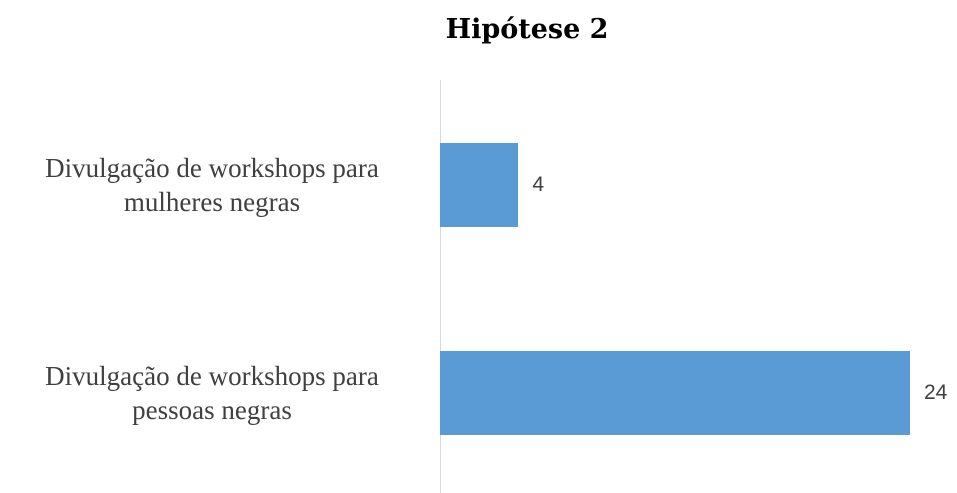  Describe the element at coordinates (936, 392) in the screenshot. I see `data-label: 24` at that location.